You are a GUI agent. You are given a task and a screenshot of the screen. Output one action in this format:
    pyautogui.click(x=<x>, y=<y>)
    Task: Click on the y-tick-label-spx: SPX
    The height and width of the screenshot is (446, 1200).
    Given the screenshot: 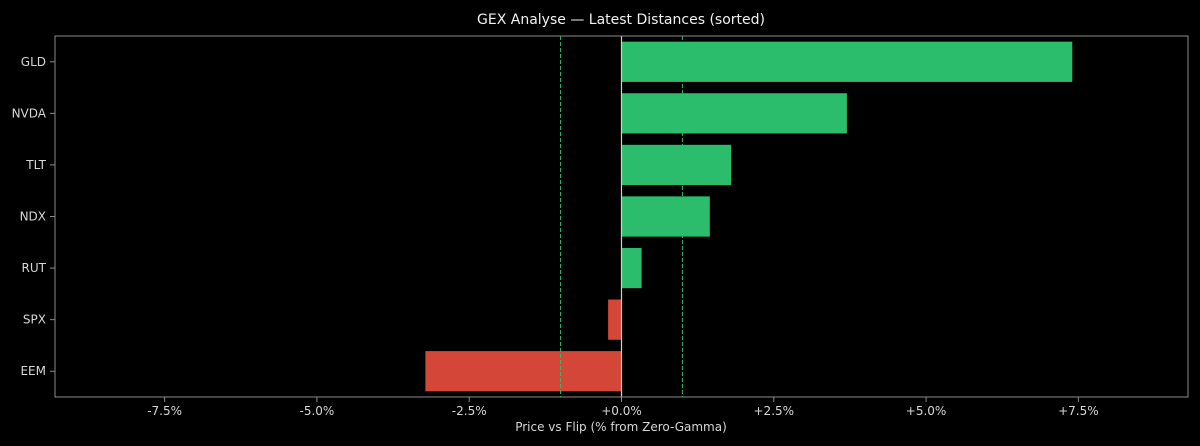 What is the action you would take?
    pyautogui.click(x=34, y=320)
    